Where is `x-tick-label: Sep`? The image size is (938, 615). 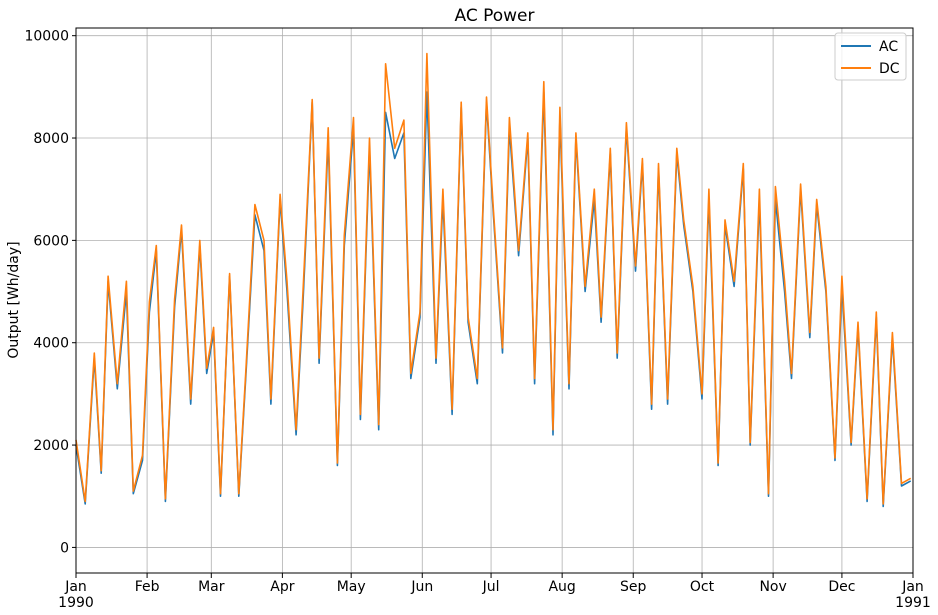 x-tick-label: Sep is located at coordinates (633, 587).